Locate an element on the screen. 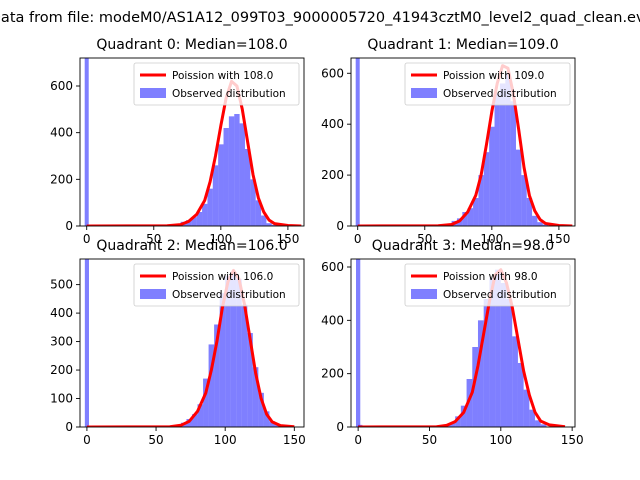  legend: Poission with 108.0 Observed distribution is located at coordinates (216, 84).